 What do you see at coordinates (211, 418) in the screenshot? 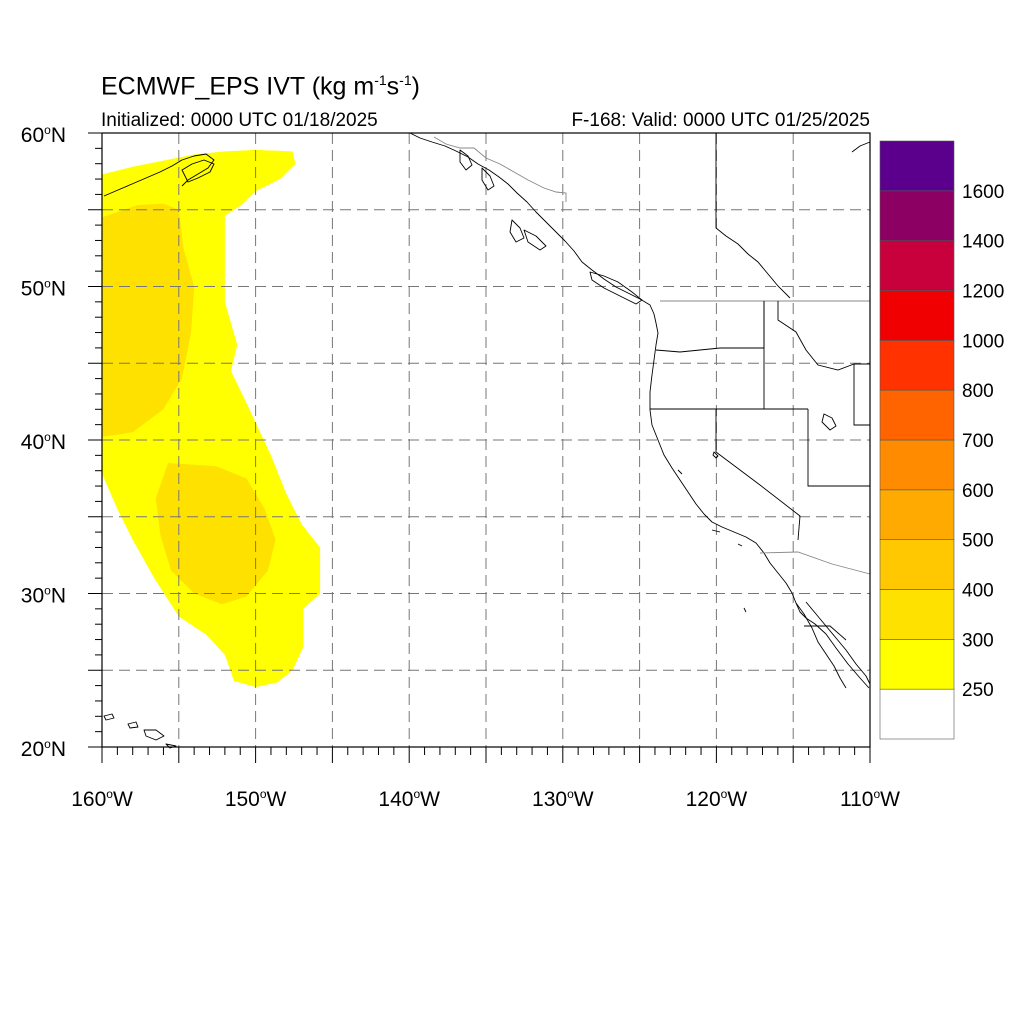
I see `ivt-shading` at bounding box center [211, 418].